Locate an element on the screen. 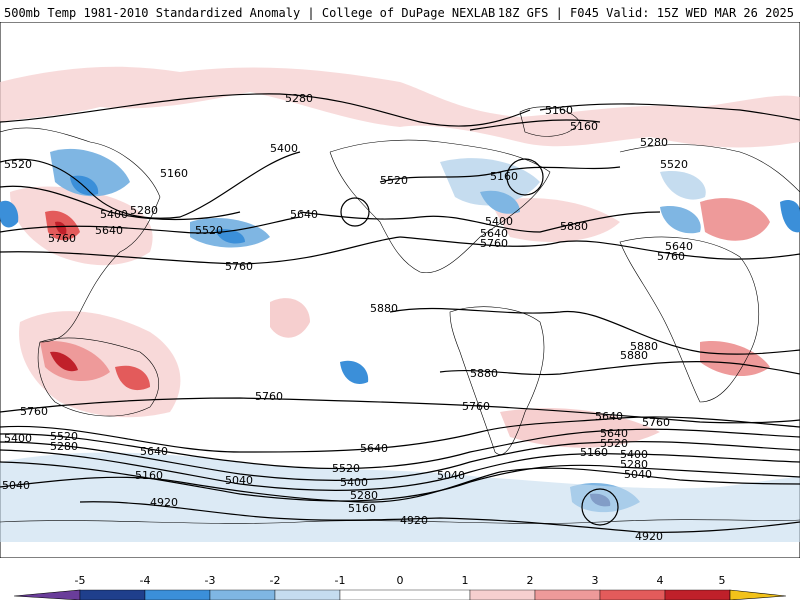  warm-anomaly-australia-core is located at coordinates (64, 361).